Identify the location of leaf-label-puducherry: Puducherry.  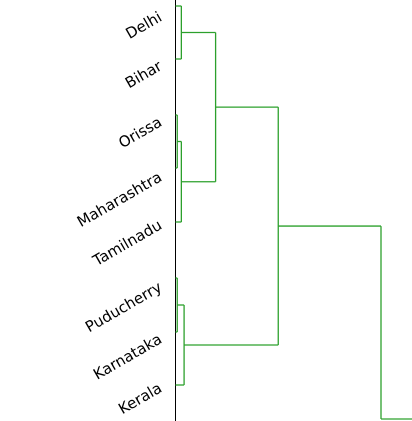
(123, 307).